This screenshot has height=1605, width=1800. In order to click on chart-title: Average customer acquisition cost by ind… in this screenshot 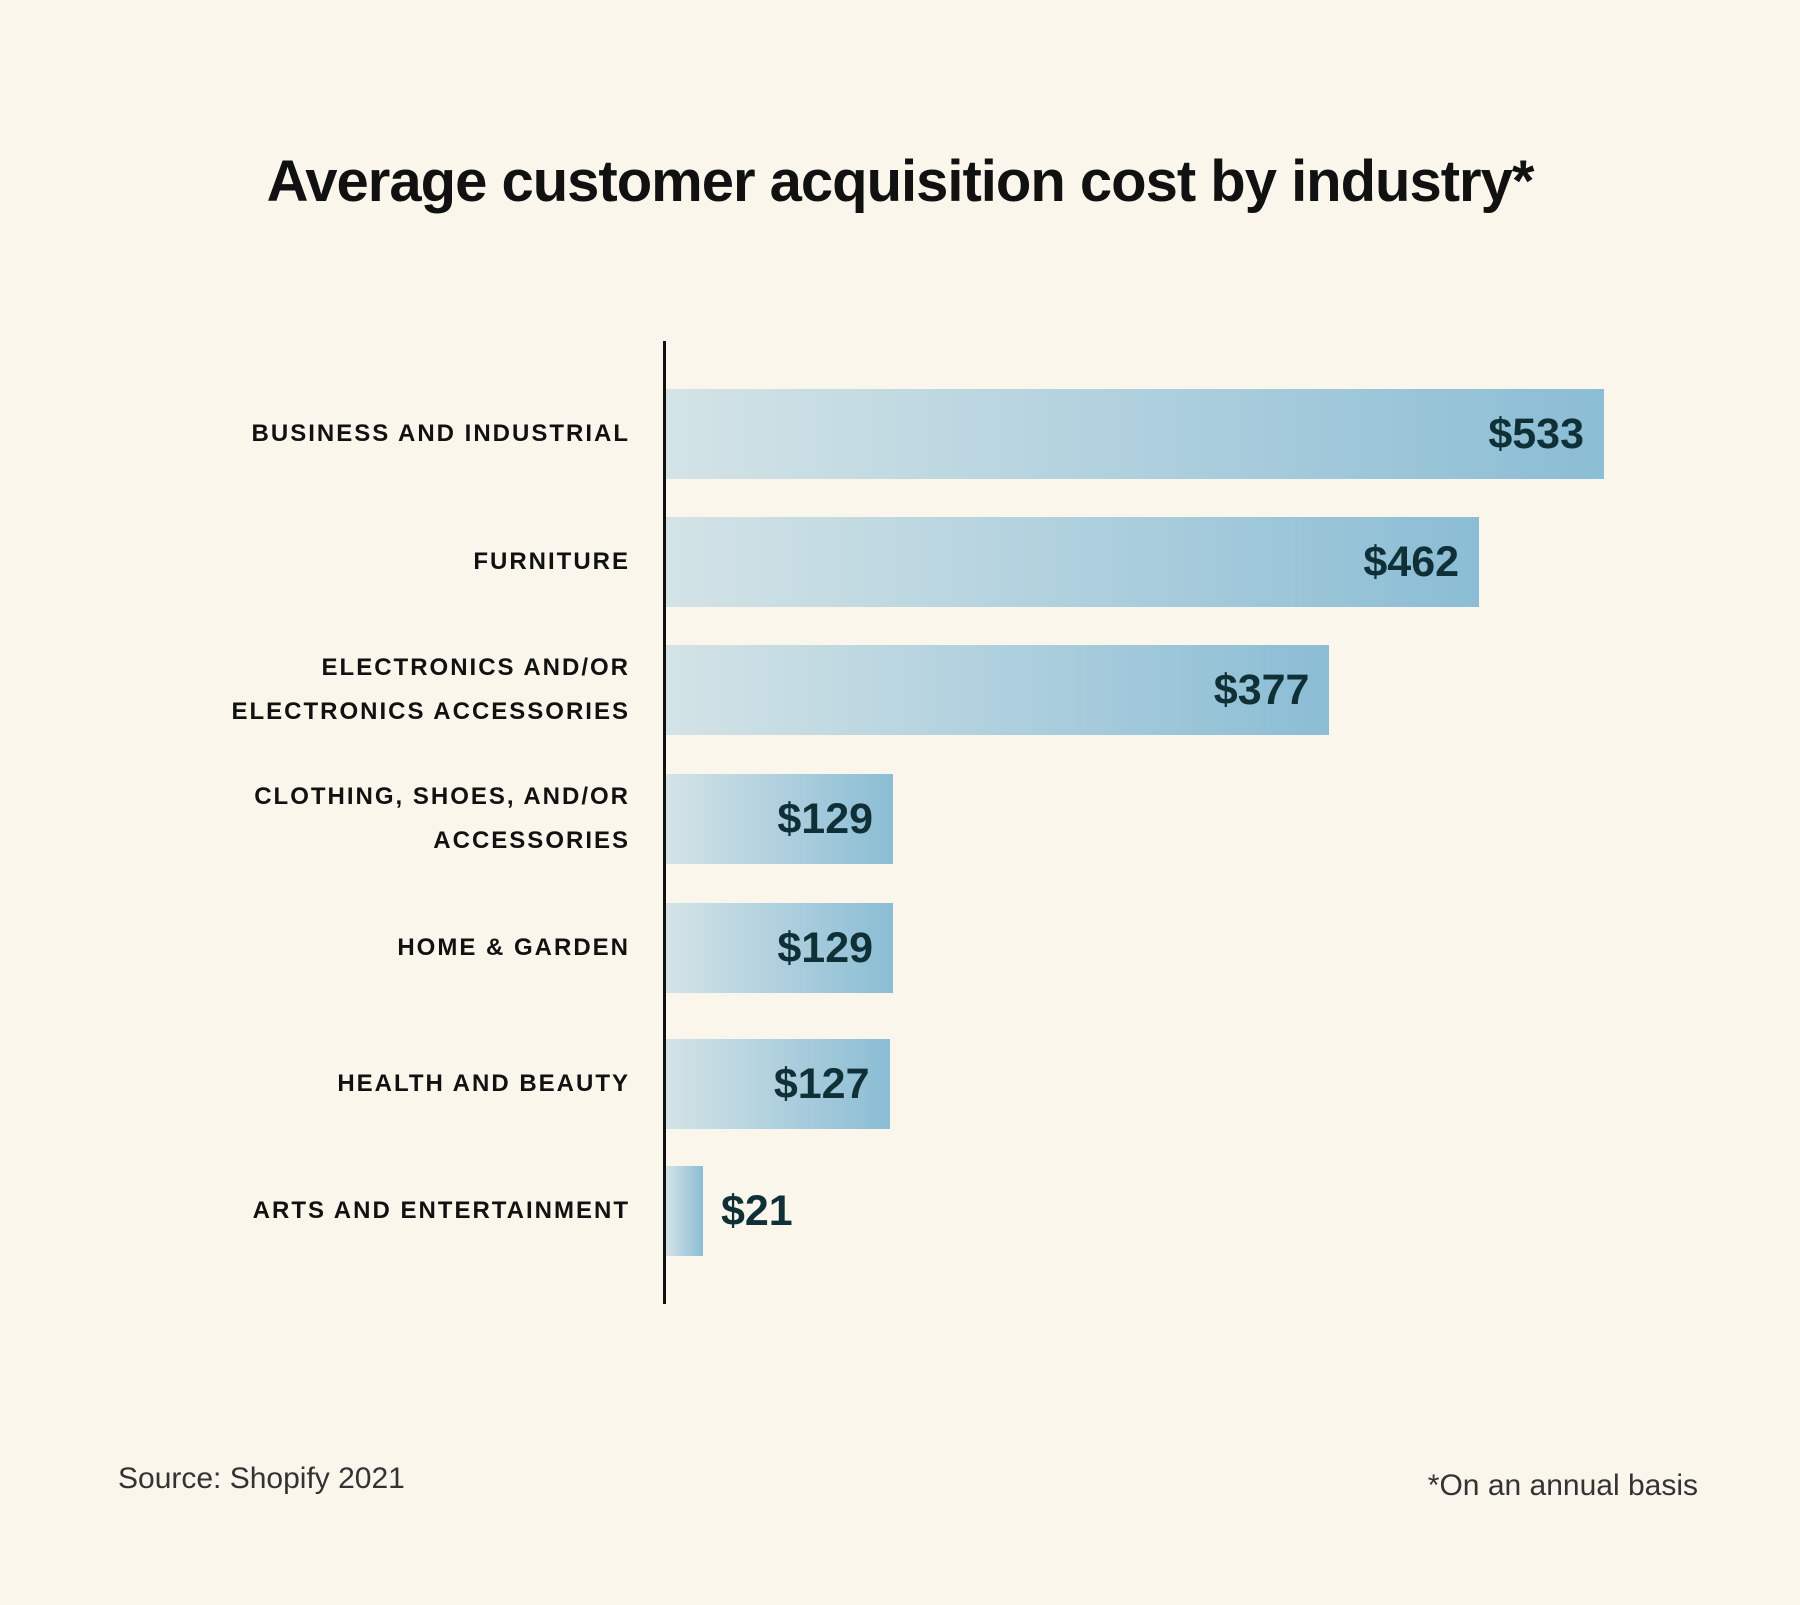, I will do `click(900, 181)`.